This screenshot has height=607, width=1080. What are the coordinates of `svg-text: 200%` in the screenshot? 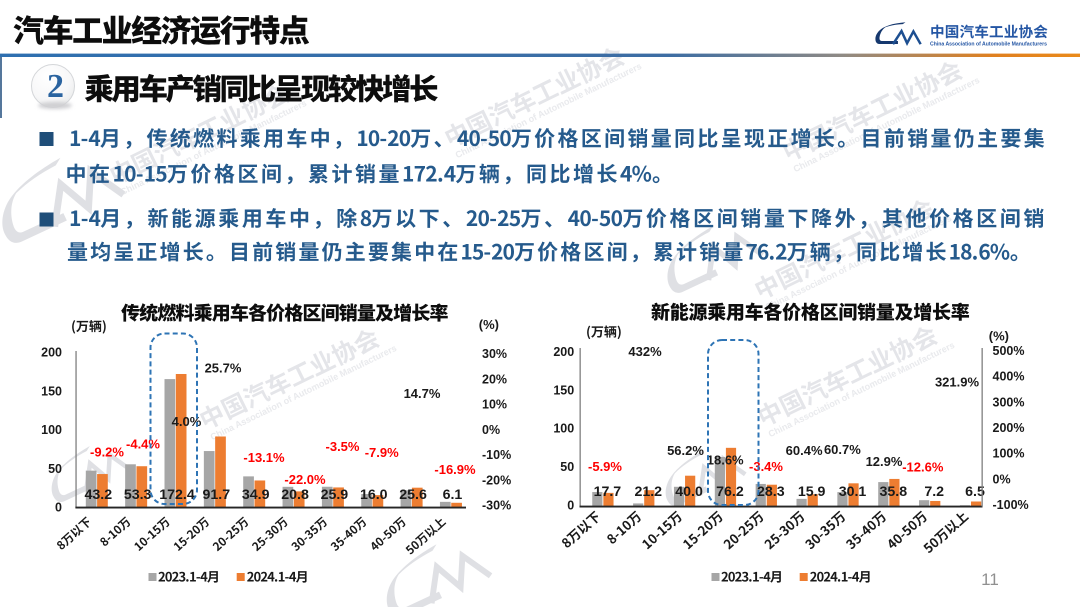 It's located at (1009, 428).